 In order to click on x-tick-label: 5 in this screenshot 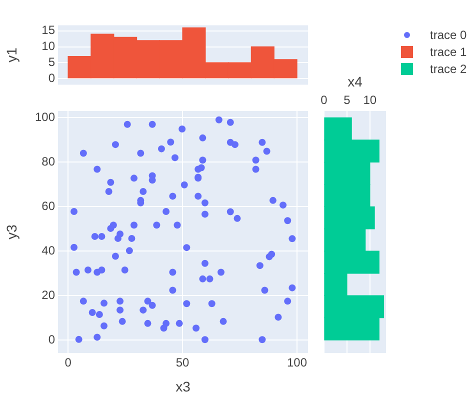, I will do `click(347, 100)`.